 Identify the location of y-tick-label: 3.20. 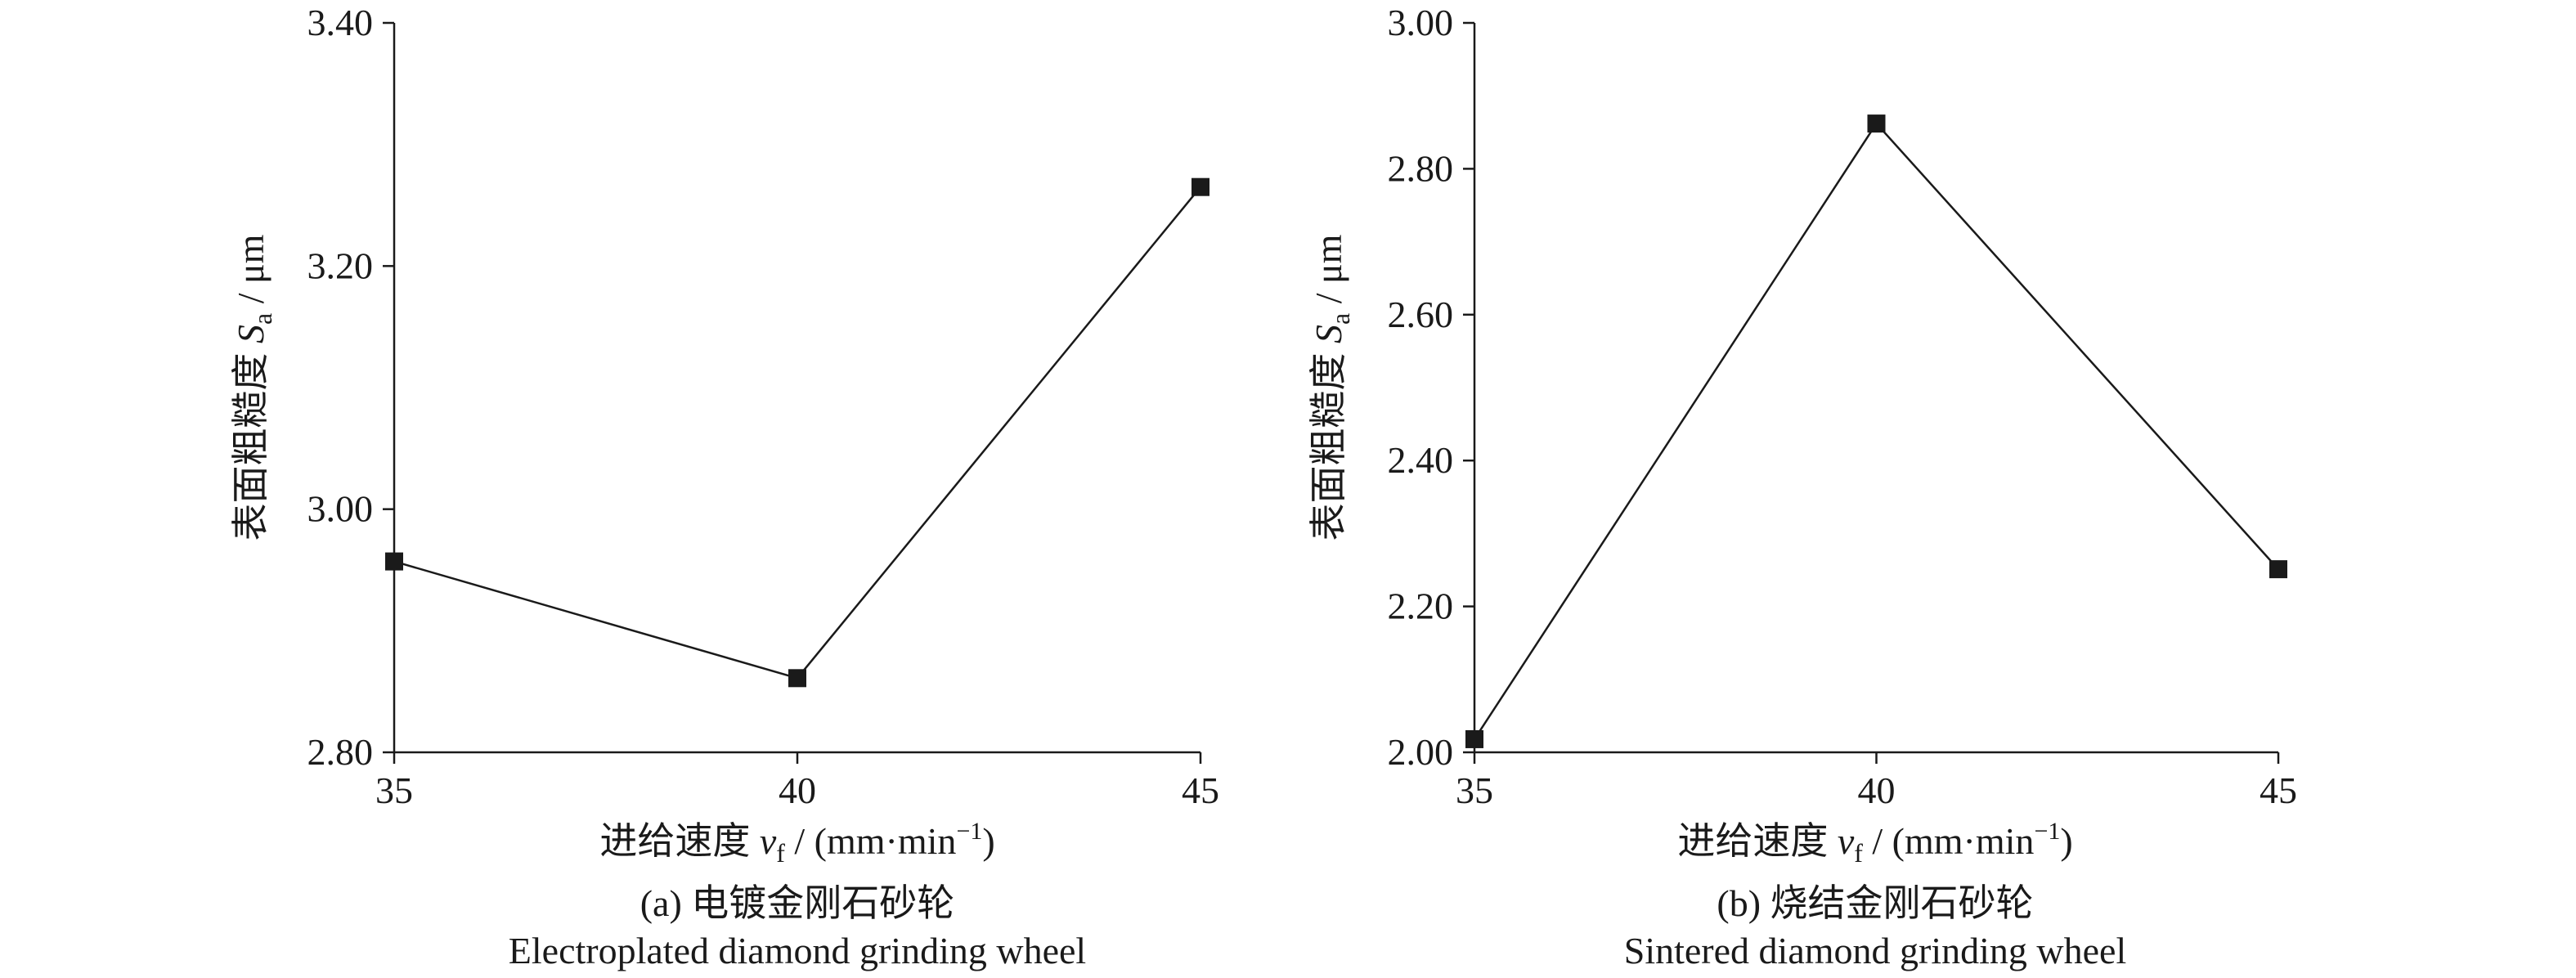
(340, 265).